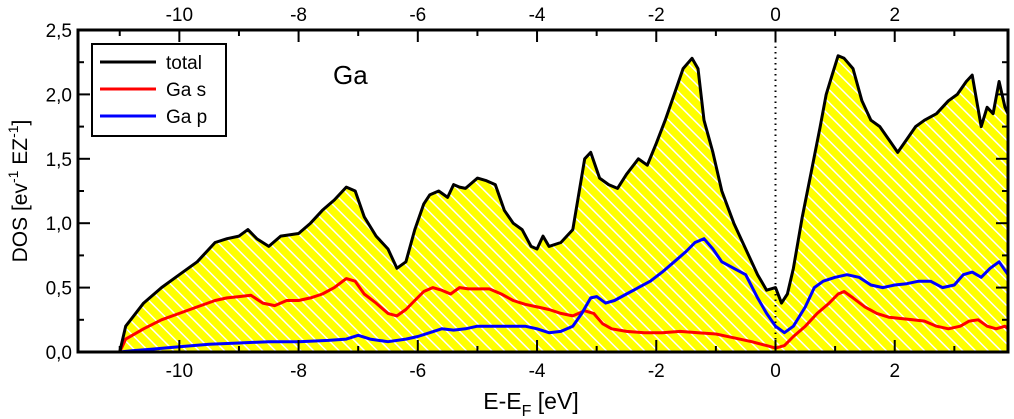 The height and width of the screenshot is (419, 1014). I want to click on y-tick-label: 1,0, so click(59, 224).